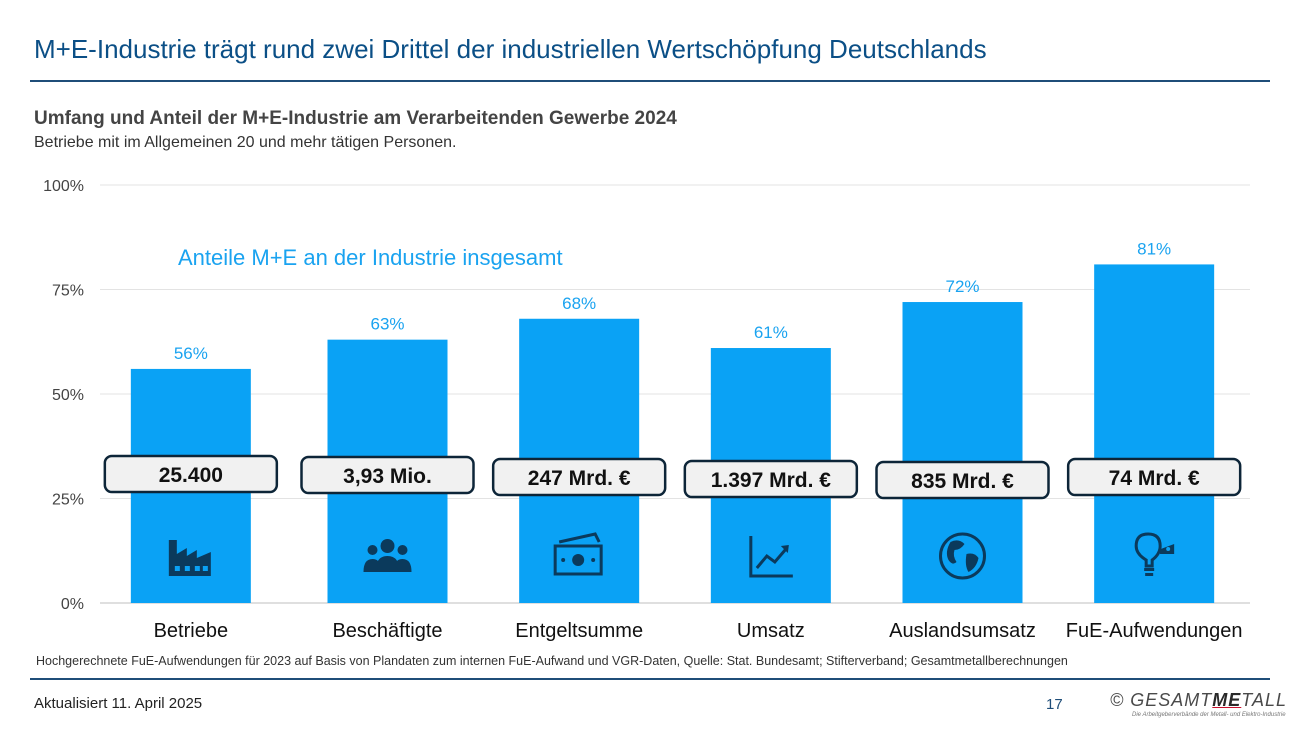  I want to click on updated-date: Aktualisiert 11. April 2025, so click(118, 703).